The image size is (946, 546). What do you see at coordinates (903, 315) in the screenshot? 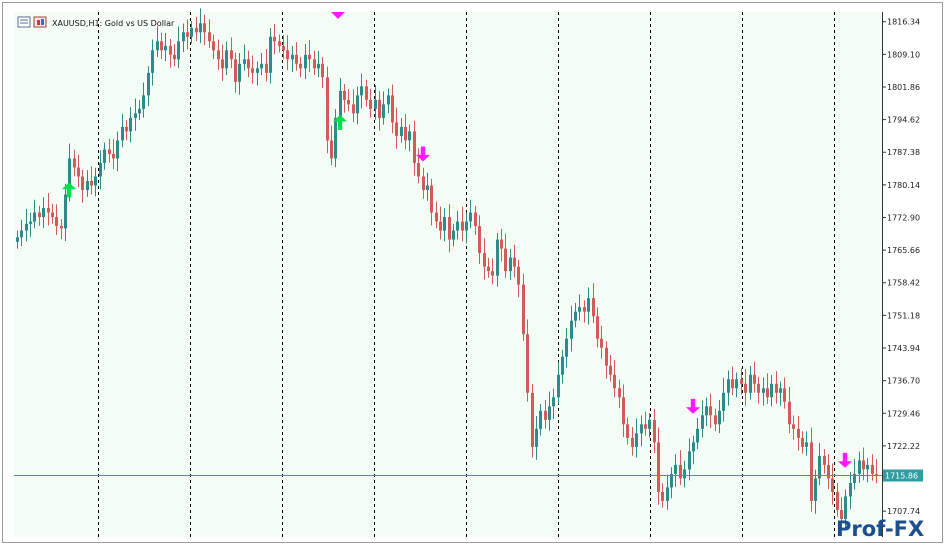
I see `y-tick-label: 1751.18` at bounding box center [903, 315].